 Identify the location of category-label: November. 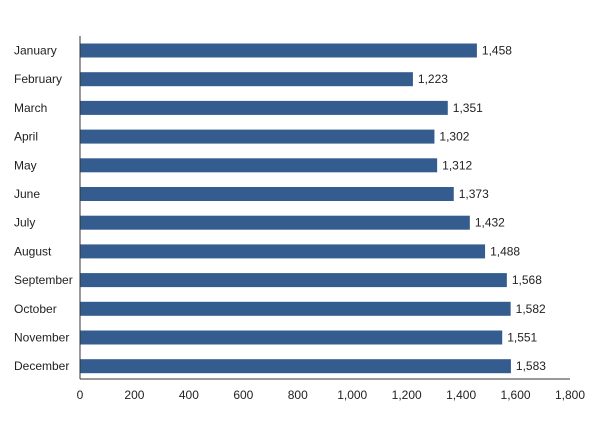
(41, 338).